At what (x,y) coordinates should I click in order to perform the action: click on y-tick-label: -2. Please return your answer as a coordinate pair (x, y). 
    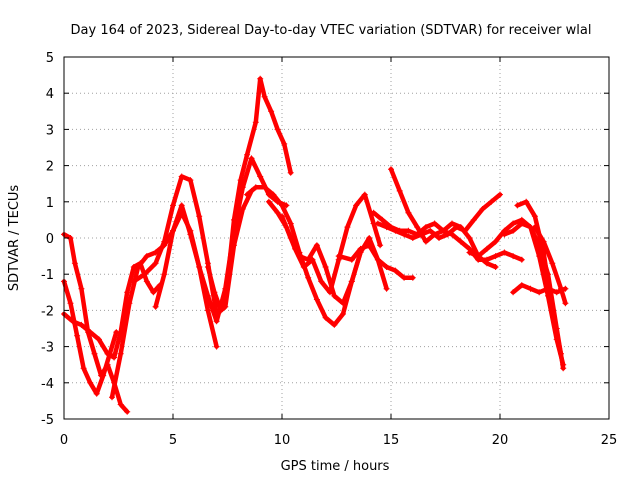
    Looking at the image, I should click on (47, 311).